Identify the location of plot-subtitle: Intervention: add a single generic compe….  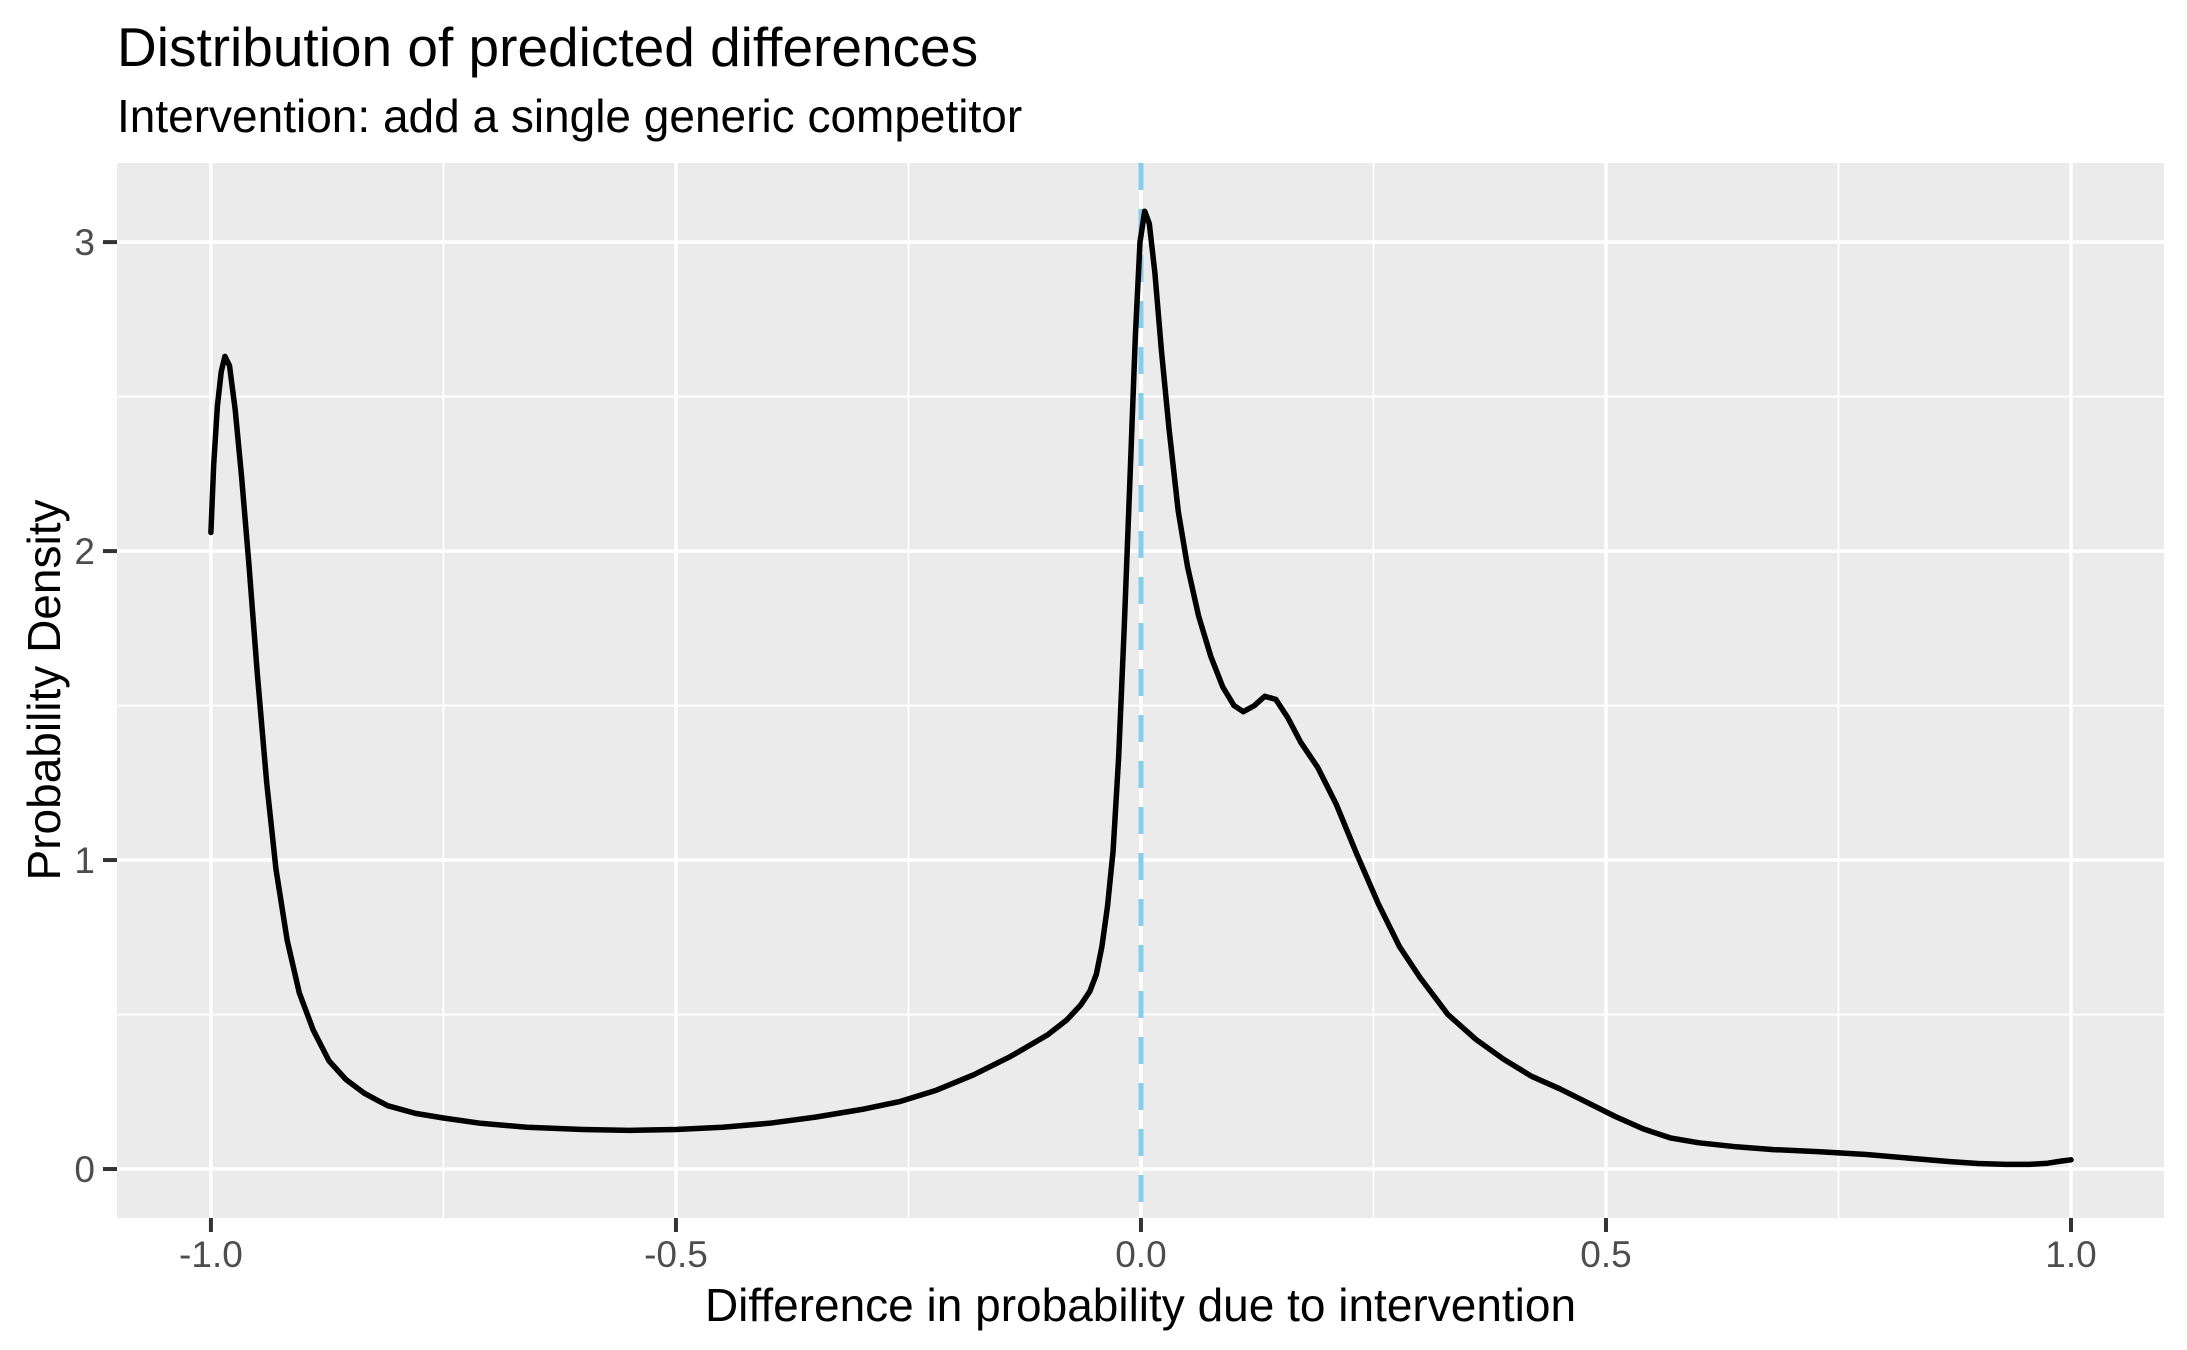
(570, 116).